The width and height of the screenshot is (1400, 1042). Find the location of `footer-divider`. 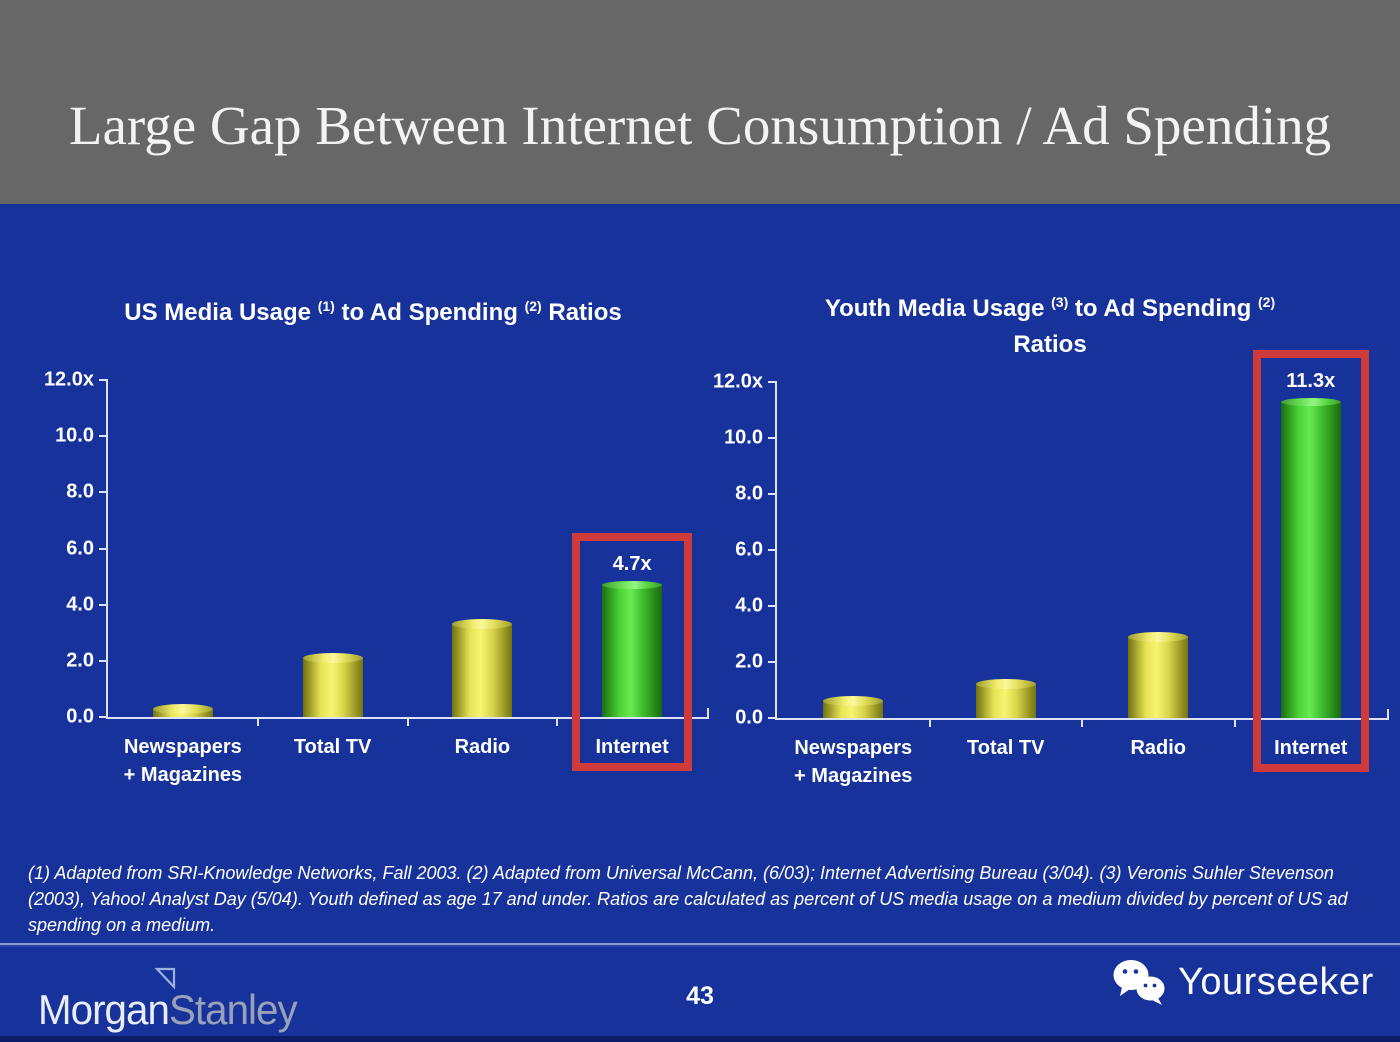

footer-divider is located at coordinates (700, 945).